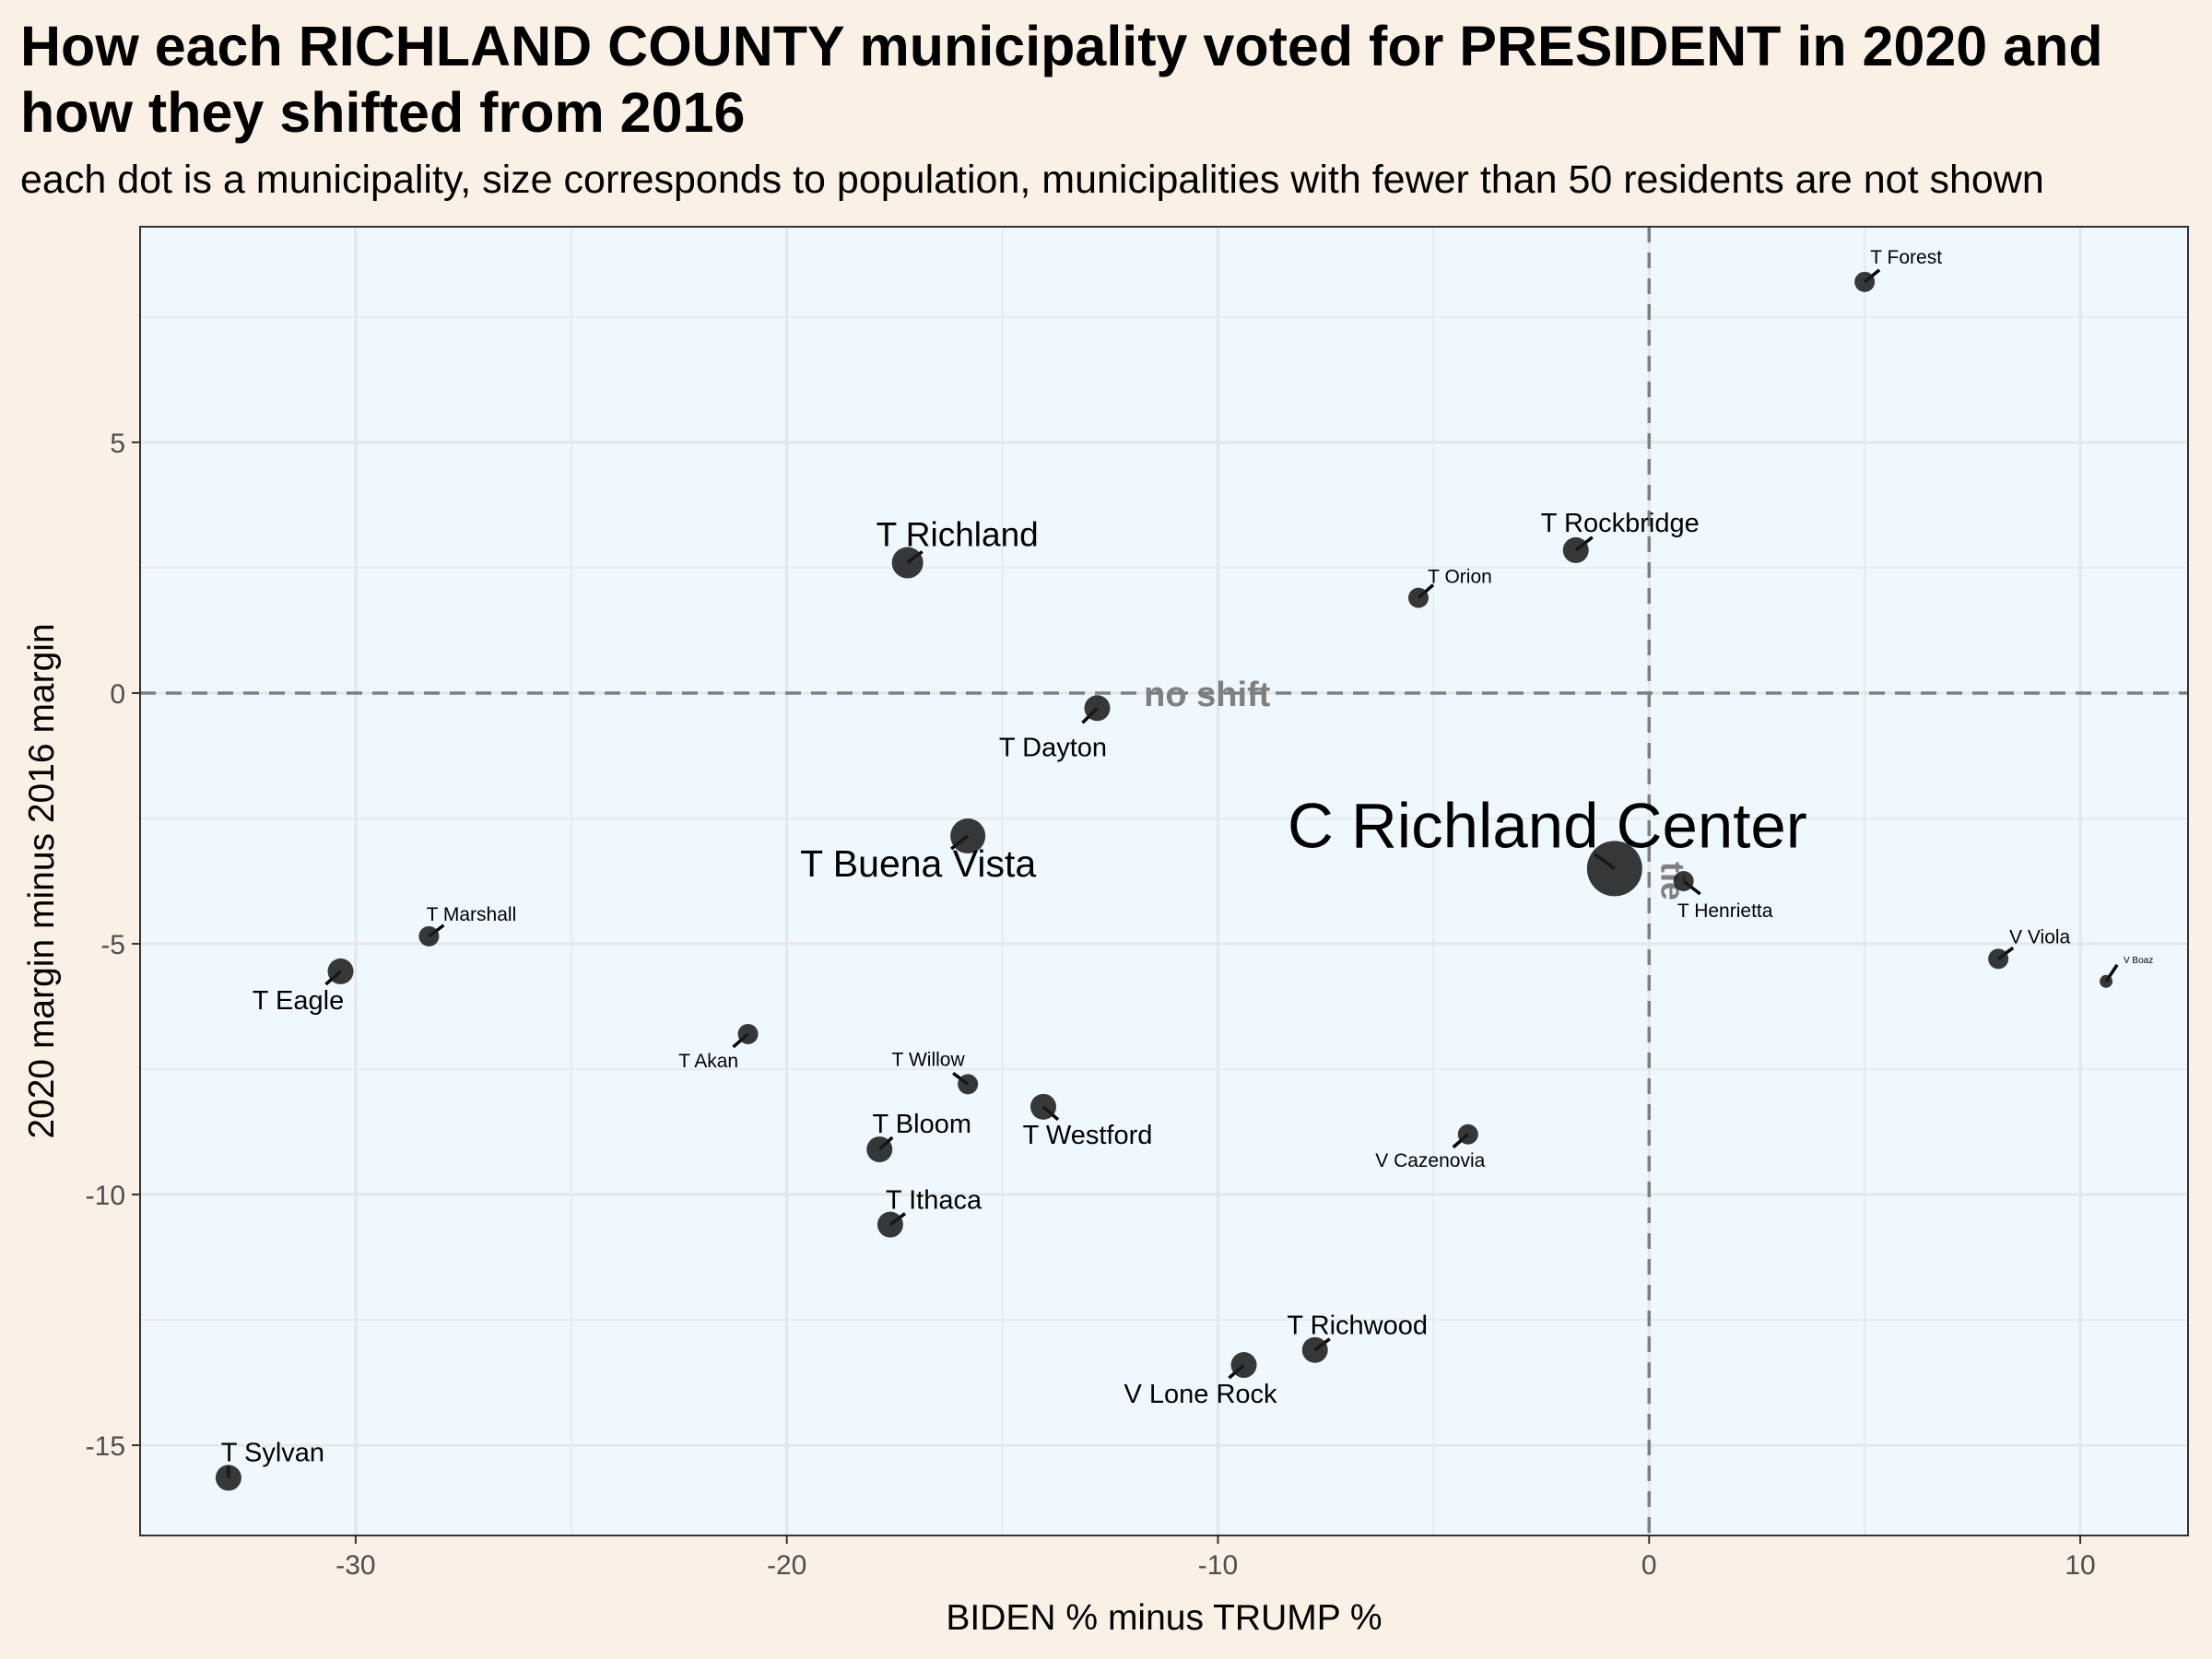 Image resolution: width=2212 pixels, height=1659 pixels. Describe the element at coordinates (708, 1061) in the screenshot. I see `point-label: T Akan` at that location.